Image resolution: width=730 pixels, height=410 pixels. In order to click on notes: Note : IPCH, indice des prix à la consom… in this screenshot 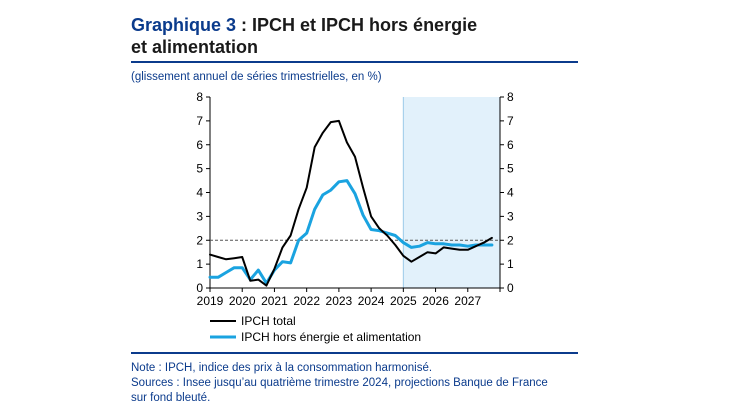, I will do `click(361, 383)`.